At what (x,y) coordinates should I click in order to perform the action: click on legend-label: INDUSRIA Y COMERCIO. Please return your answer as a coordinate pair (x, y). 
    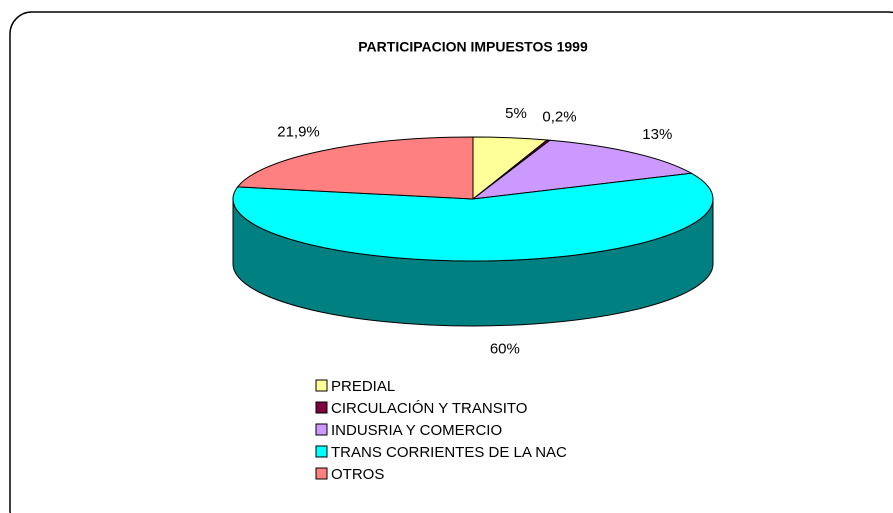
    Looking at the image, I should click on (416, 430).